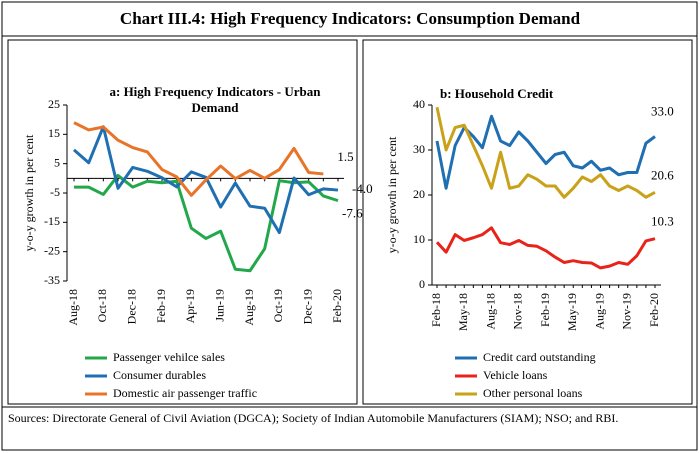 This screenshot has width=700, height=453. What do you see at coordinates (419, 194) in the screenshot?
I see `y-tick-label: 20` at bounding box center [419, 194].